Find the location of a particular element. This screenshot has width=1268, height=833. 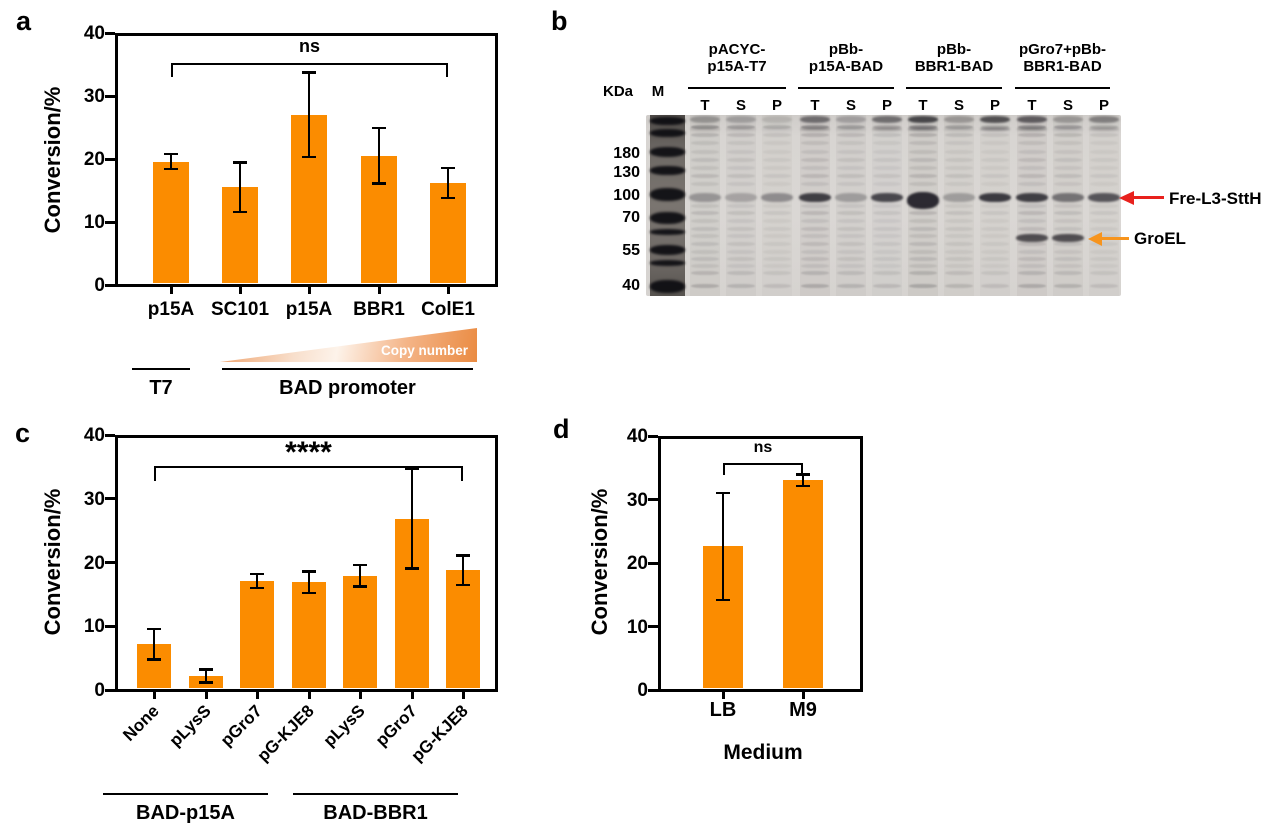

gel-lane-header: P is located at coordinates (1103, 105).